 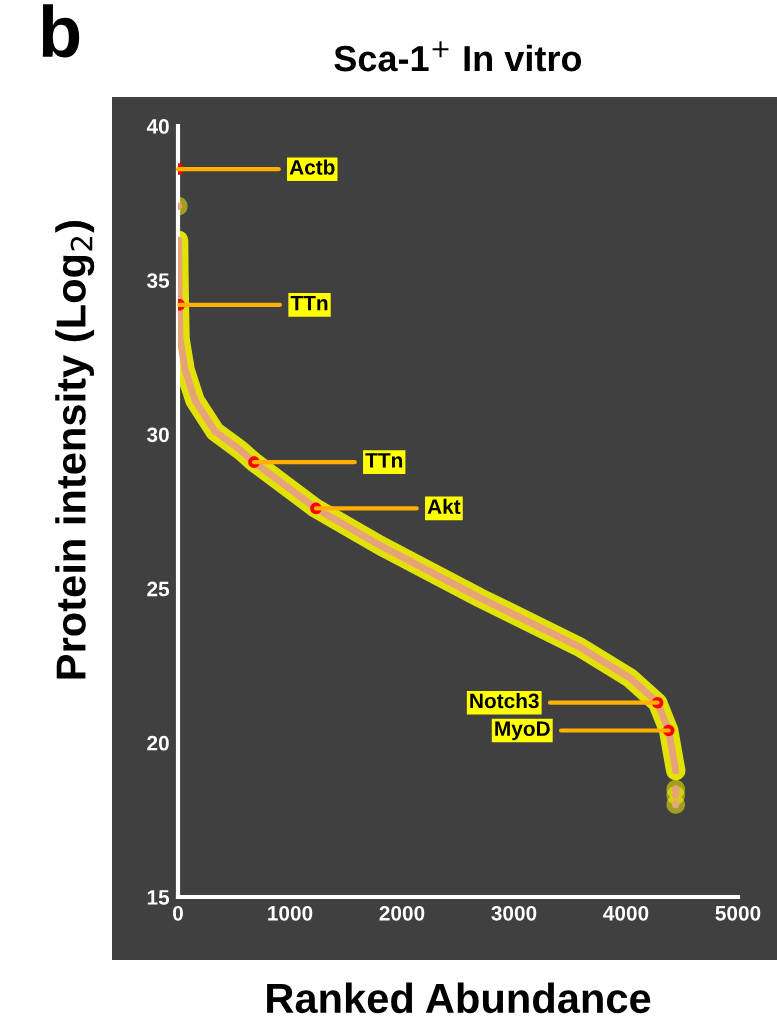 I want to click on annotation: Actb, so click(x=312, y=167).